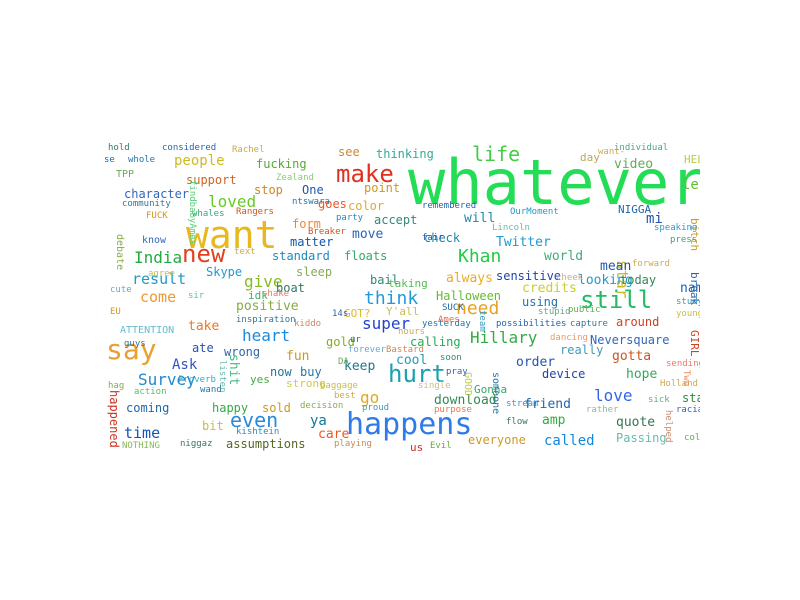 This screenshot has width=800, height=600. Describe the element at coordinates (634, 164) in the screenshot. I see `word: video` at that location.